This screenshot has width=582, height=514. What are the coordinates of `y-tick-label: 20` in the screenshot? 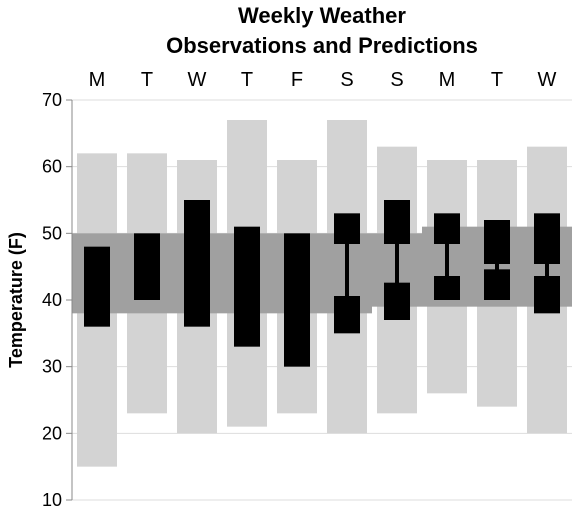 It's located at (52, 433).